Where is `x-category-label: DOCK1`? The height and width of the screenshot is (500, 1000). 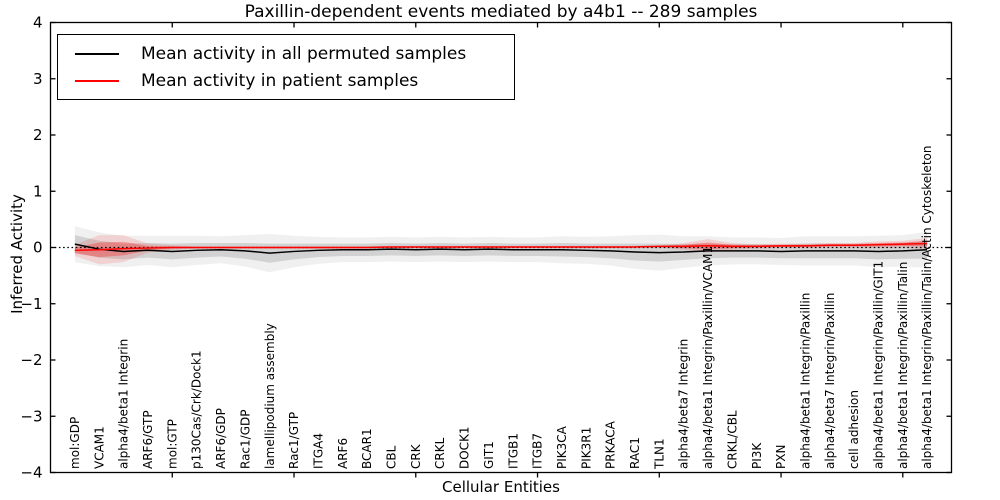
x-category-label: DOCK1 is located at coordinates (465, 447).